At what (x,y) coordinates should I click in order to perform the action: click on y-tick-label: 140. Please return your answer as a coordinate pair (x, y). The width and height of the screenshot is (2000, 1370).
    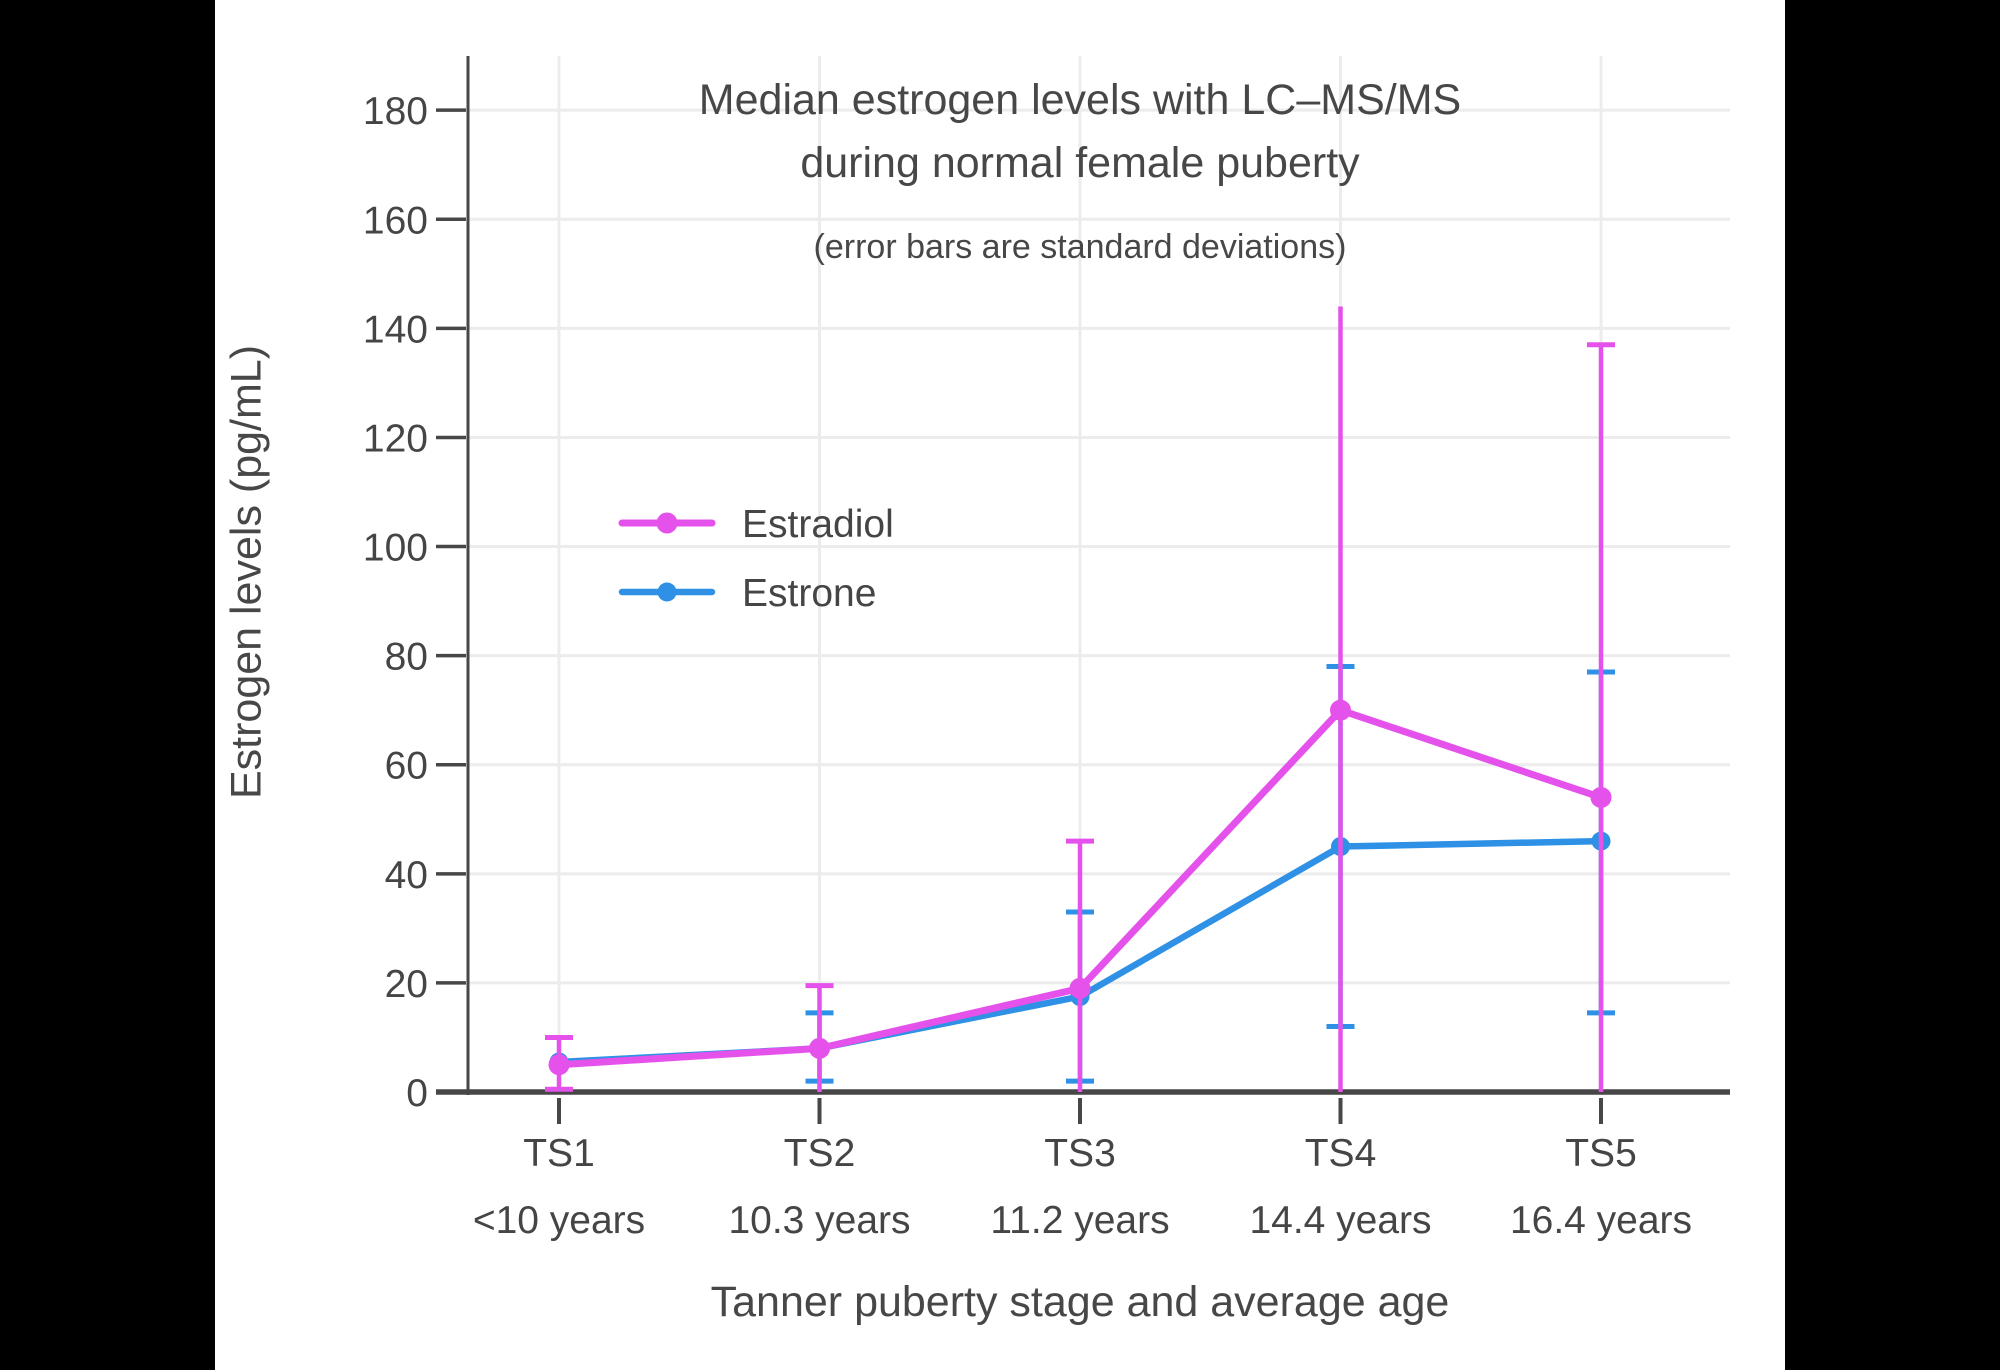
    Looking at the image, I should click on (395, 329).